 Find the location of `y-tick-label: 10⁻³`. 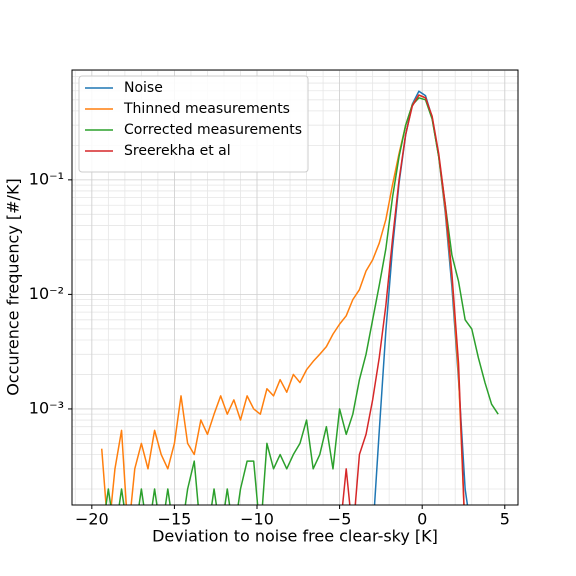

y-tick-label: 10⁻³ is located at coordinates (46, 407).